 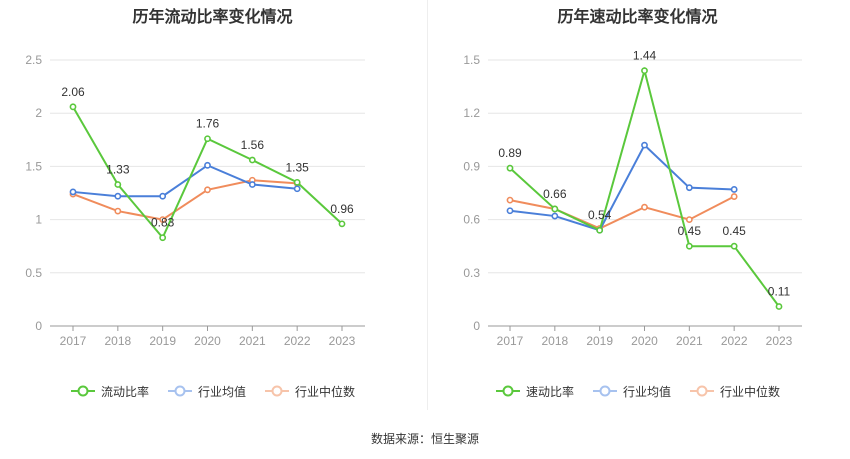 I want to click on legend-item-main: 速动比率, so click(x=534, y=391).